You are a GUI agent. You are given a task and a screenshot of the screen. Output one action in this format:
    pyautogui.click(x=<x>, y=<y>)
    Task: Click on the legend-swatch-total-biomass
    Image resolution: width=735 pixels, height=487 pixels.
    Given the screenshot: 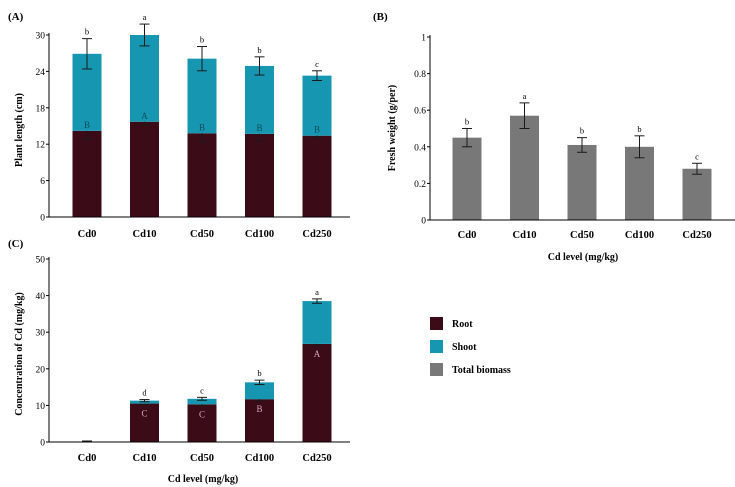 What is the action you would take?
    pyautogui.click(x=436, y=369)
    